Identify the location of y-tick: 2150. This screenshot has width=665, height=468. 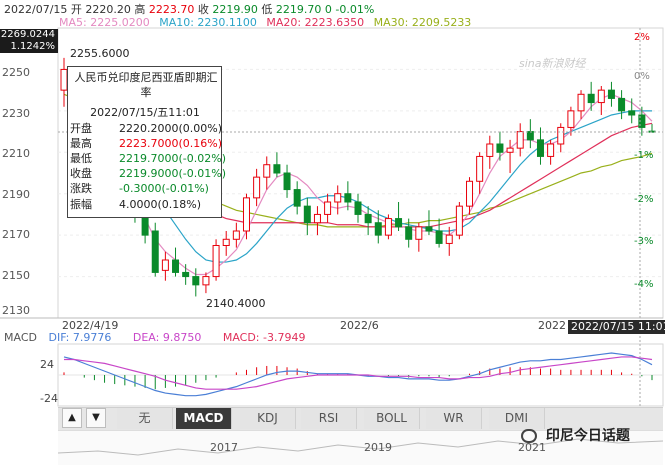
(16, 275).